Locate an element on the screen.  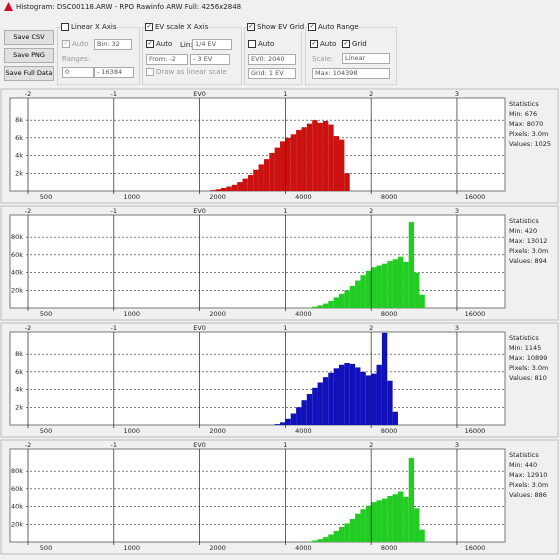
save-full-data-button: Save Full Data is located at coordinates (29, 73).